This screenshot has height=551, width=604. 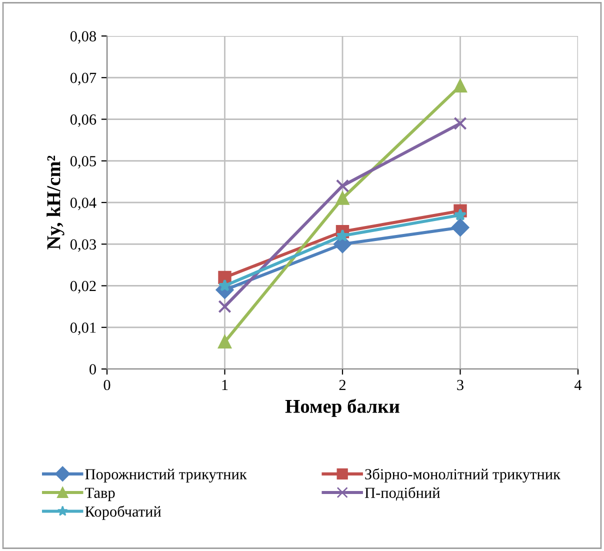 I want to click on x-tick-label: 4, so click(x=578, y=385).